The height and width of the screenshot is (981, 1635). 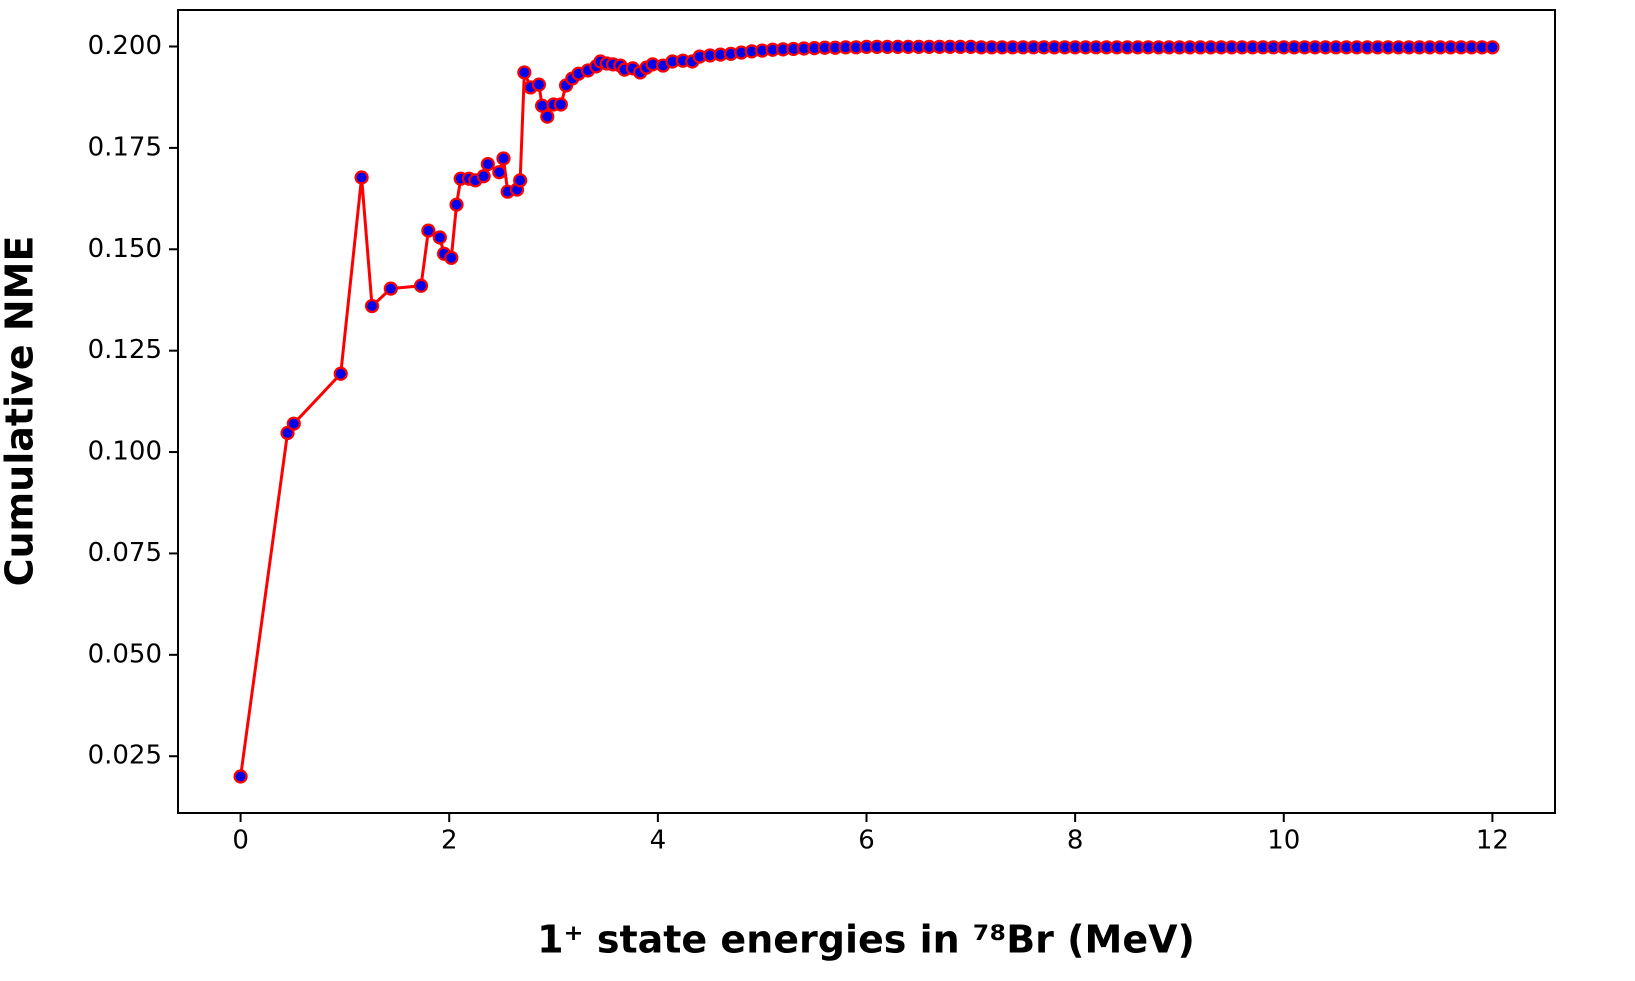 What do you see at coordinates (125, 147) in the screenshot?
I see `y-tick-label: 0.175` at bounding box center [125, 147].